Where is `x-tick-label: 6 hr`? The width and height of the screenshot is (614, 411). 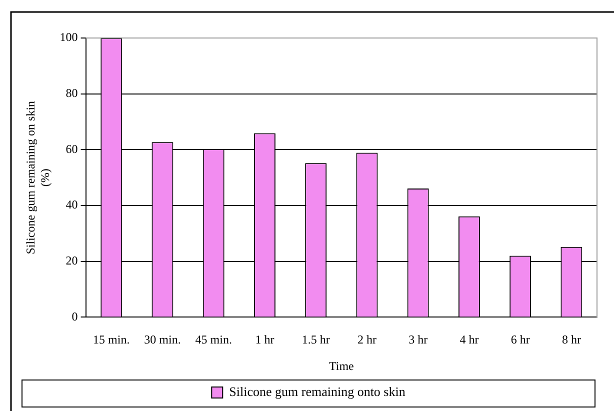
x-tick-label: 6 hr is located at coordinates (520, 339).